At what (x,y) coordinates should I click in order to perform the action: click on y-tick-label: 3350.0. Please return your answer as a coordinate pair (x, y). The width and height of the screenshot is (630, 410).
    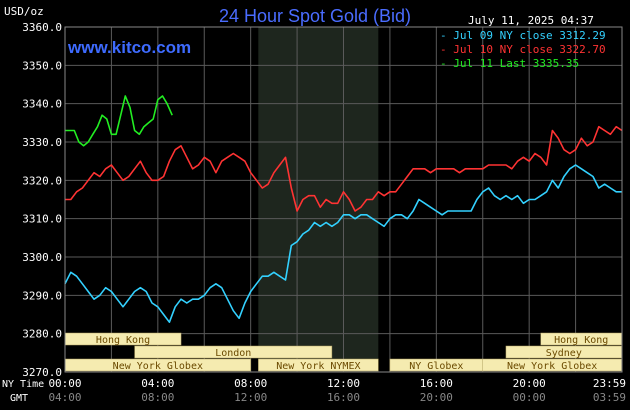
    Looking at the image, I should click on (42, 65).